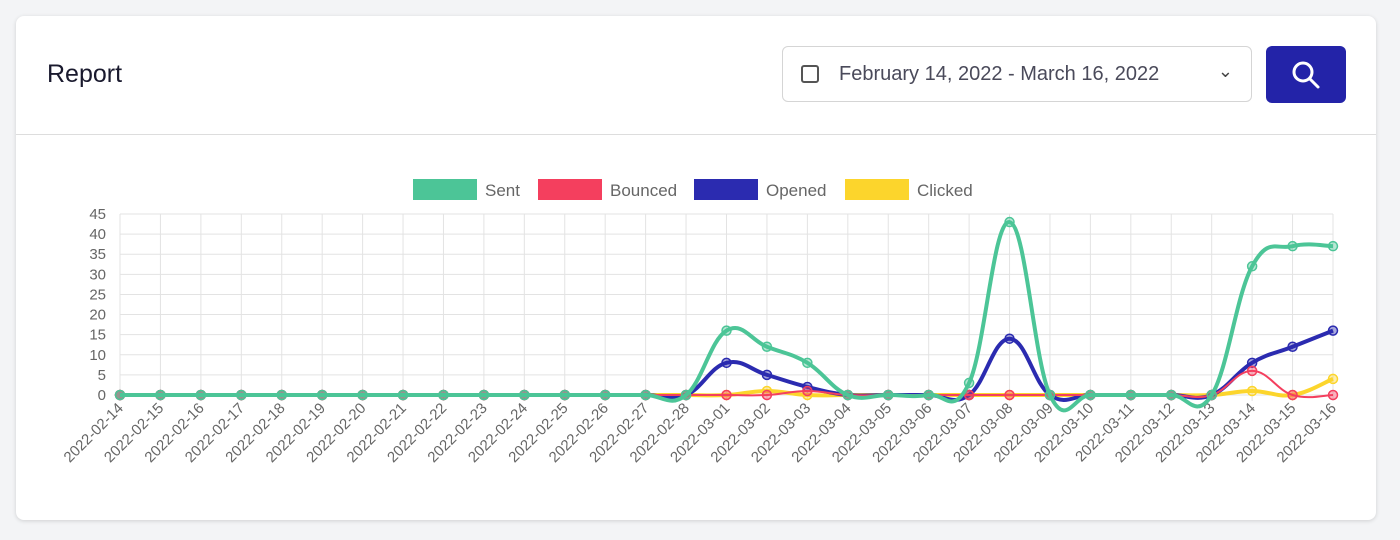  I want to click on y-tick-label: 10, so click(97, 355).